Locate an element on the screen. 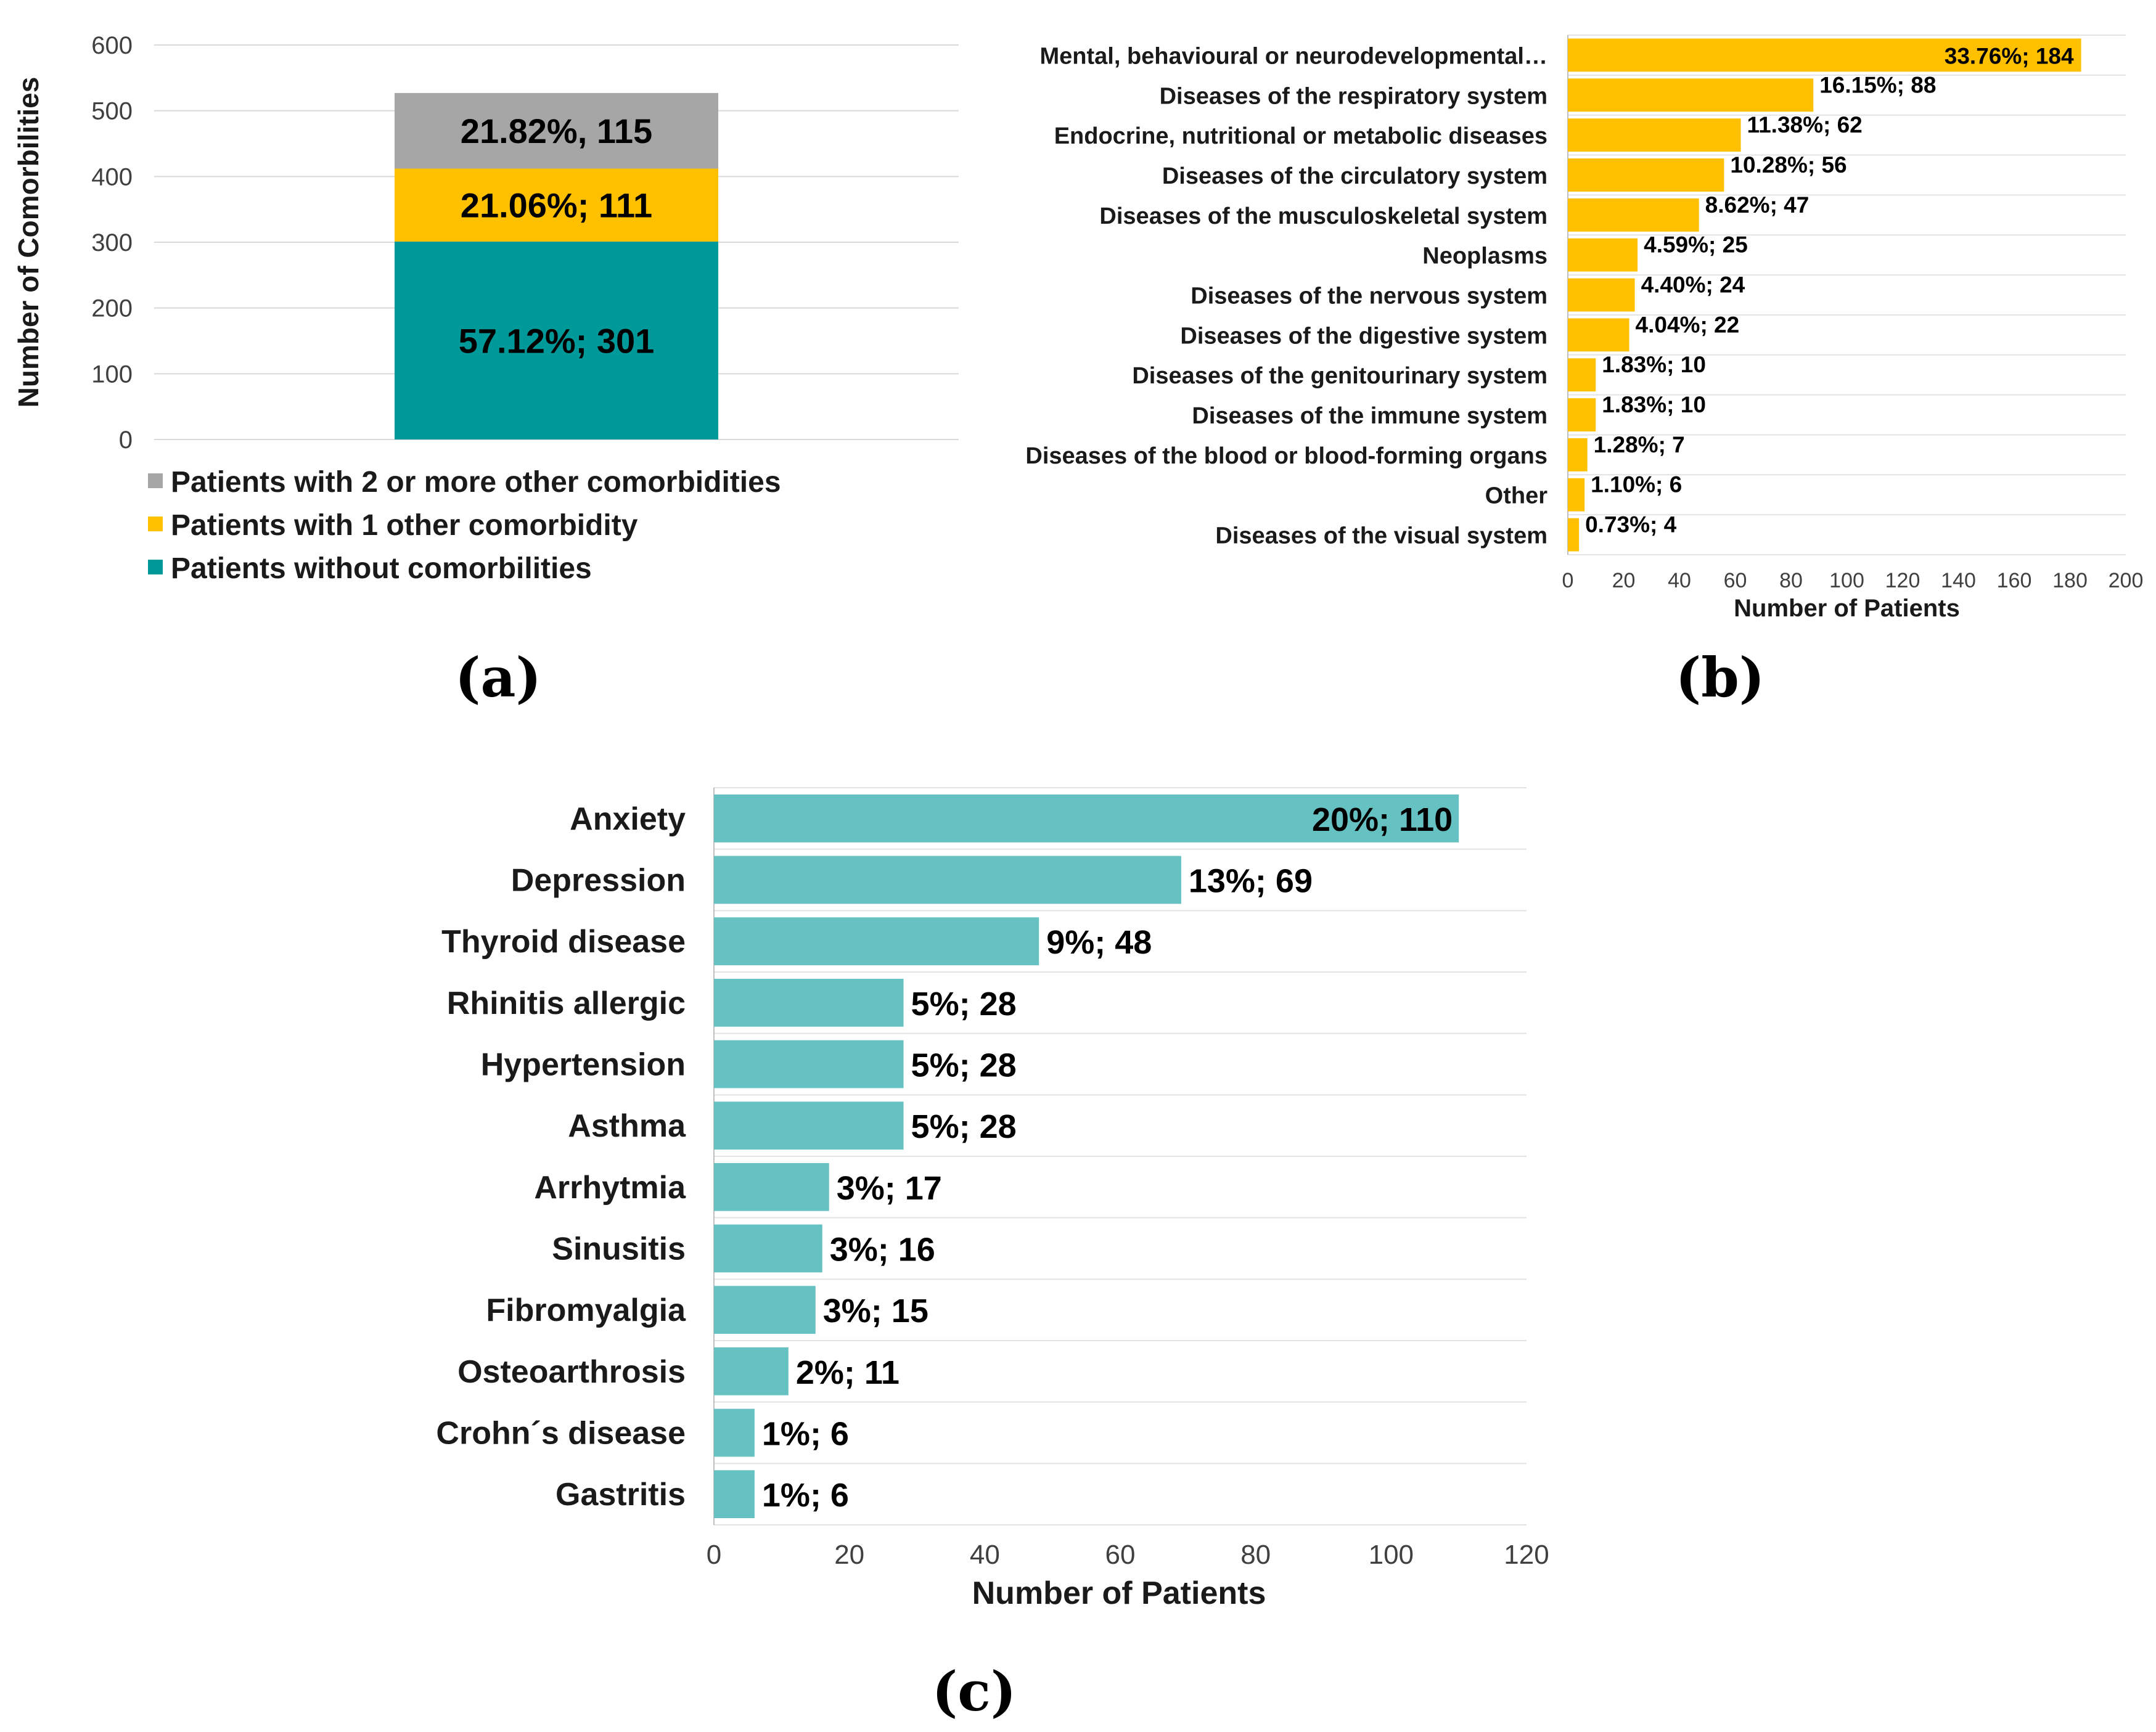  category-label-c: Asthma is located at coordinates (627, 1126).